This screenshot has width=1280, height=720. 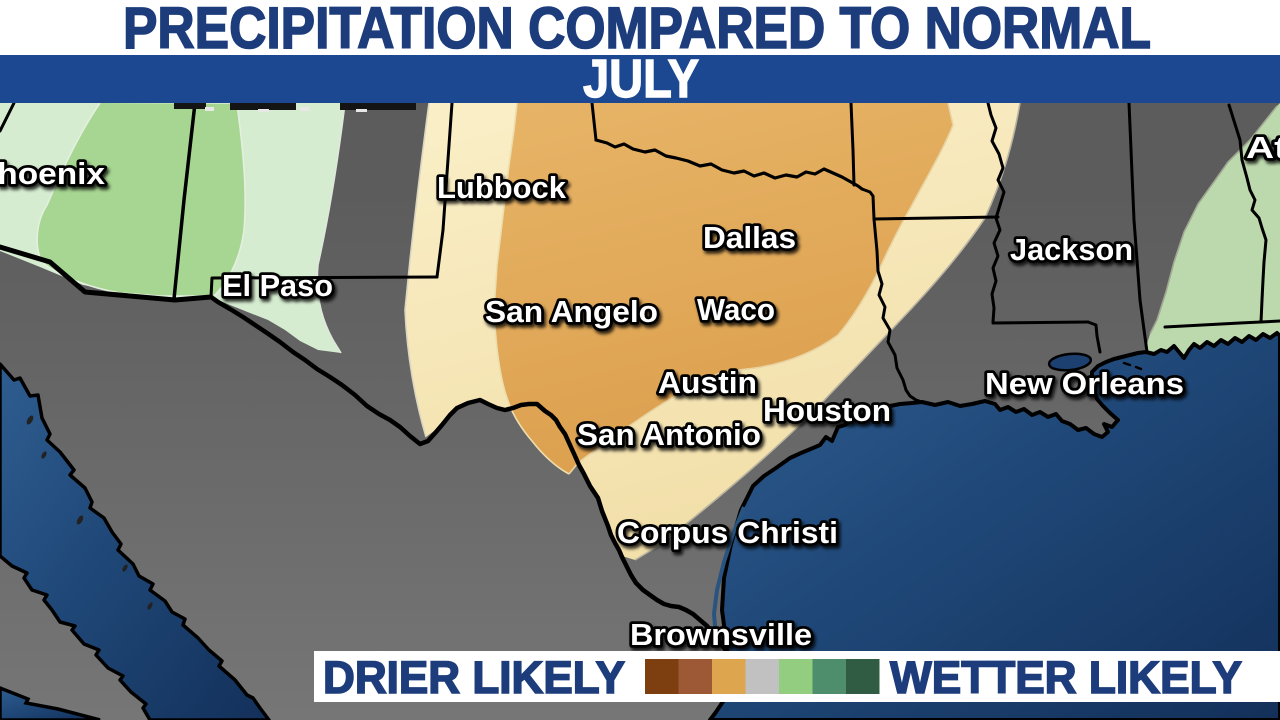 What do you see at coordinates (727, 532) in the screenshot?
I see `svg-text: Corpus Christi` at bounding box center [727, 532].